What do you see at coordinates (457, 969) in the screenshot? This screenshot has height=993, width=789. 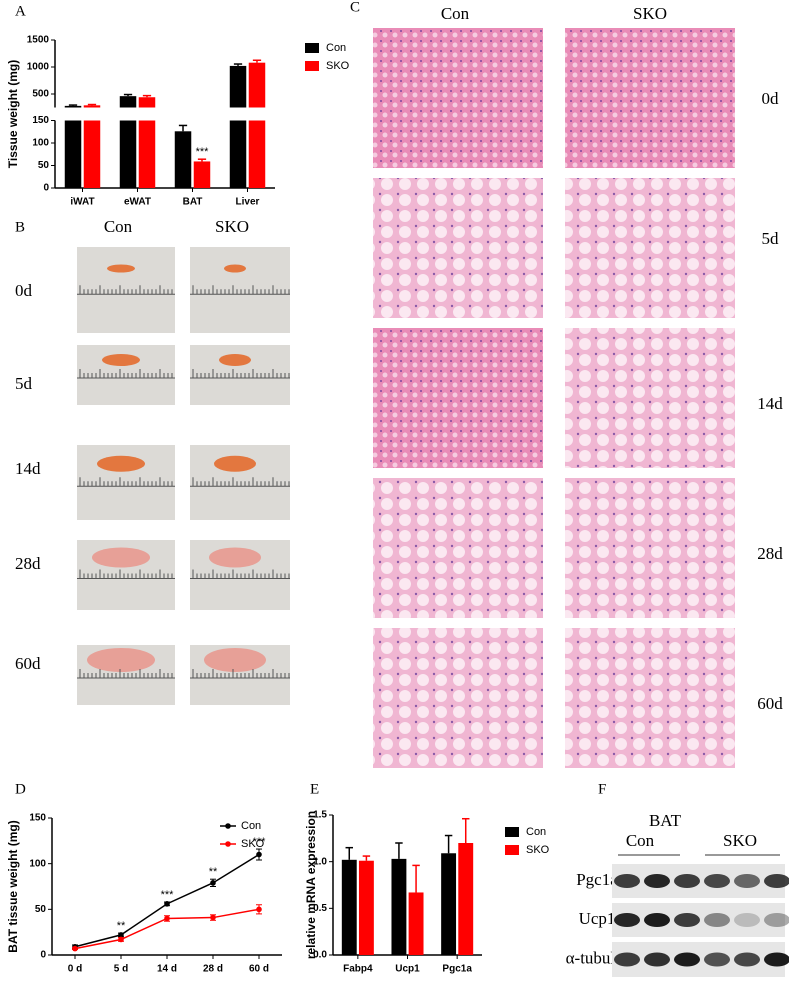 I see `x-tick-label: Pgc1a` at bounding box center [457, 969].